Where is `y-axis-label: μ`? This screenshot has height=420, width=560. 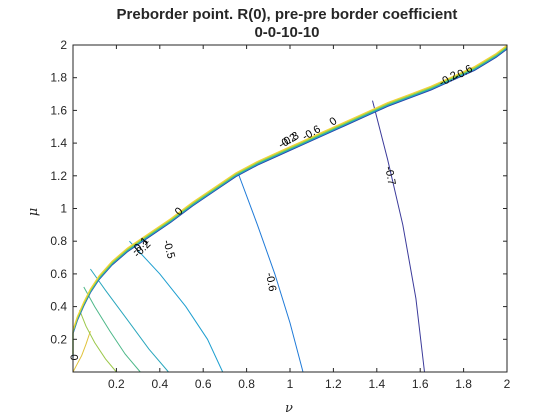 y-axis-label: μ is located at coordinates (33, 212).